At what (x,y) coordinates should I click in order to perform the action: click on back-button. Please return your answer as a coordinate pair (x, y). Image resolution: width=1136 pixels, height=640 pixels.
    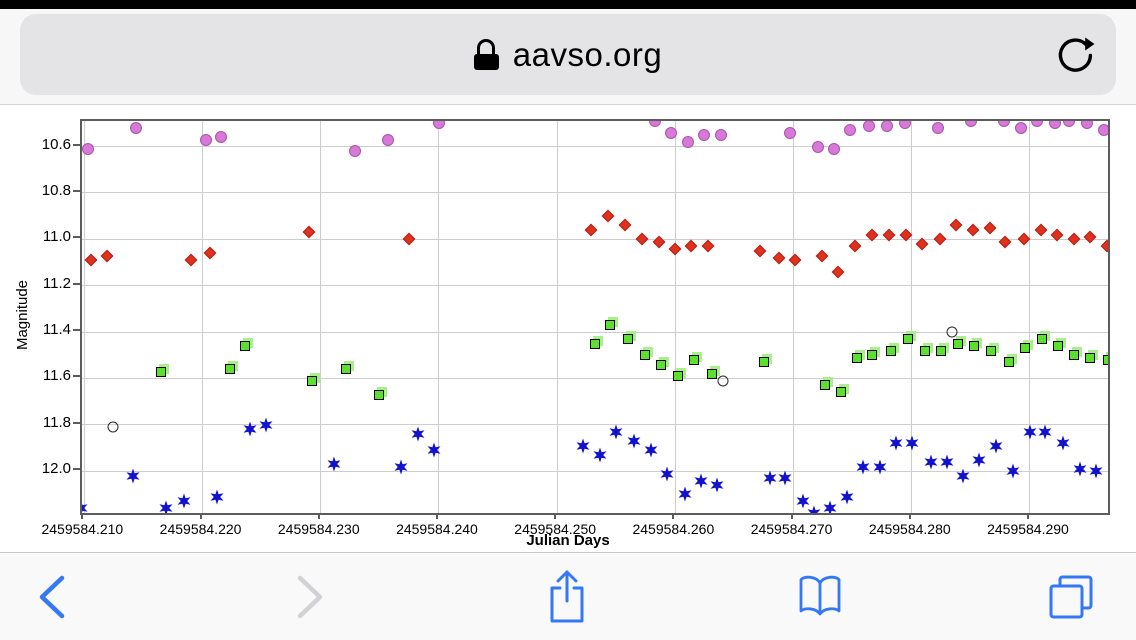
    Looking at the image, I should click on (52, 597).